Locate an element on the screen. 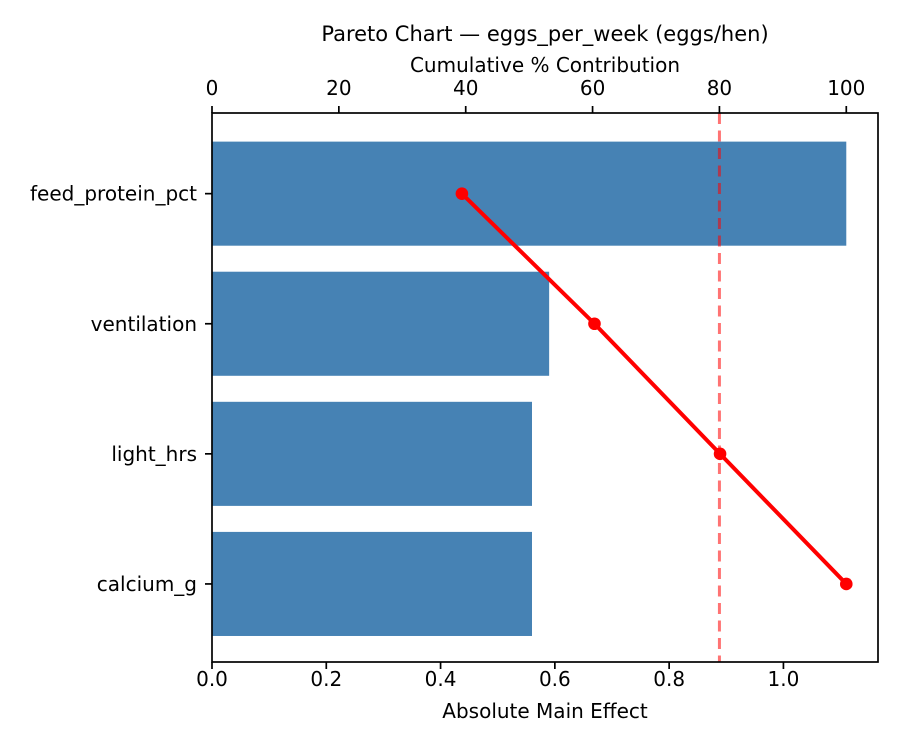 The image size is (900, 750). top-axis-tick-label: 0 is located at coordinates (212, 88).